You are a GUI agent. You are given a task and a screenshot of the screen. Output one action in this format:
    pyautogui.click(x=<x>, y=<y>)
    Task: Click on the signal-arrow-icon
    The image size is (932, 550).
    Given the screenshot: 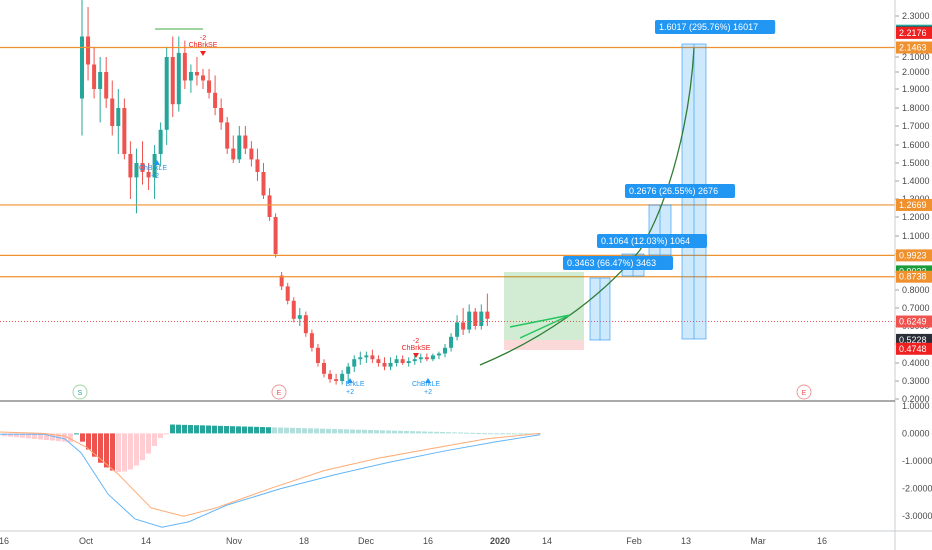 What is the action you would take?
    pyautogui.click(x=428, y=380)
    